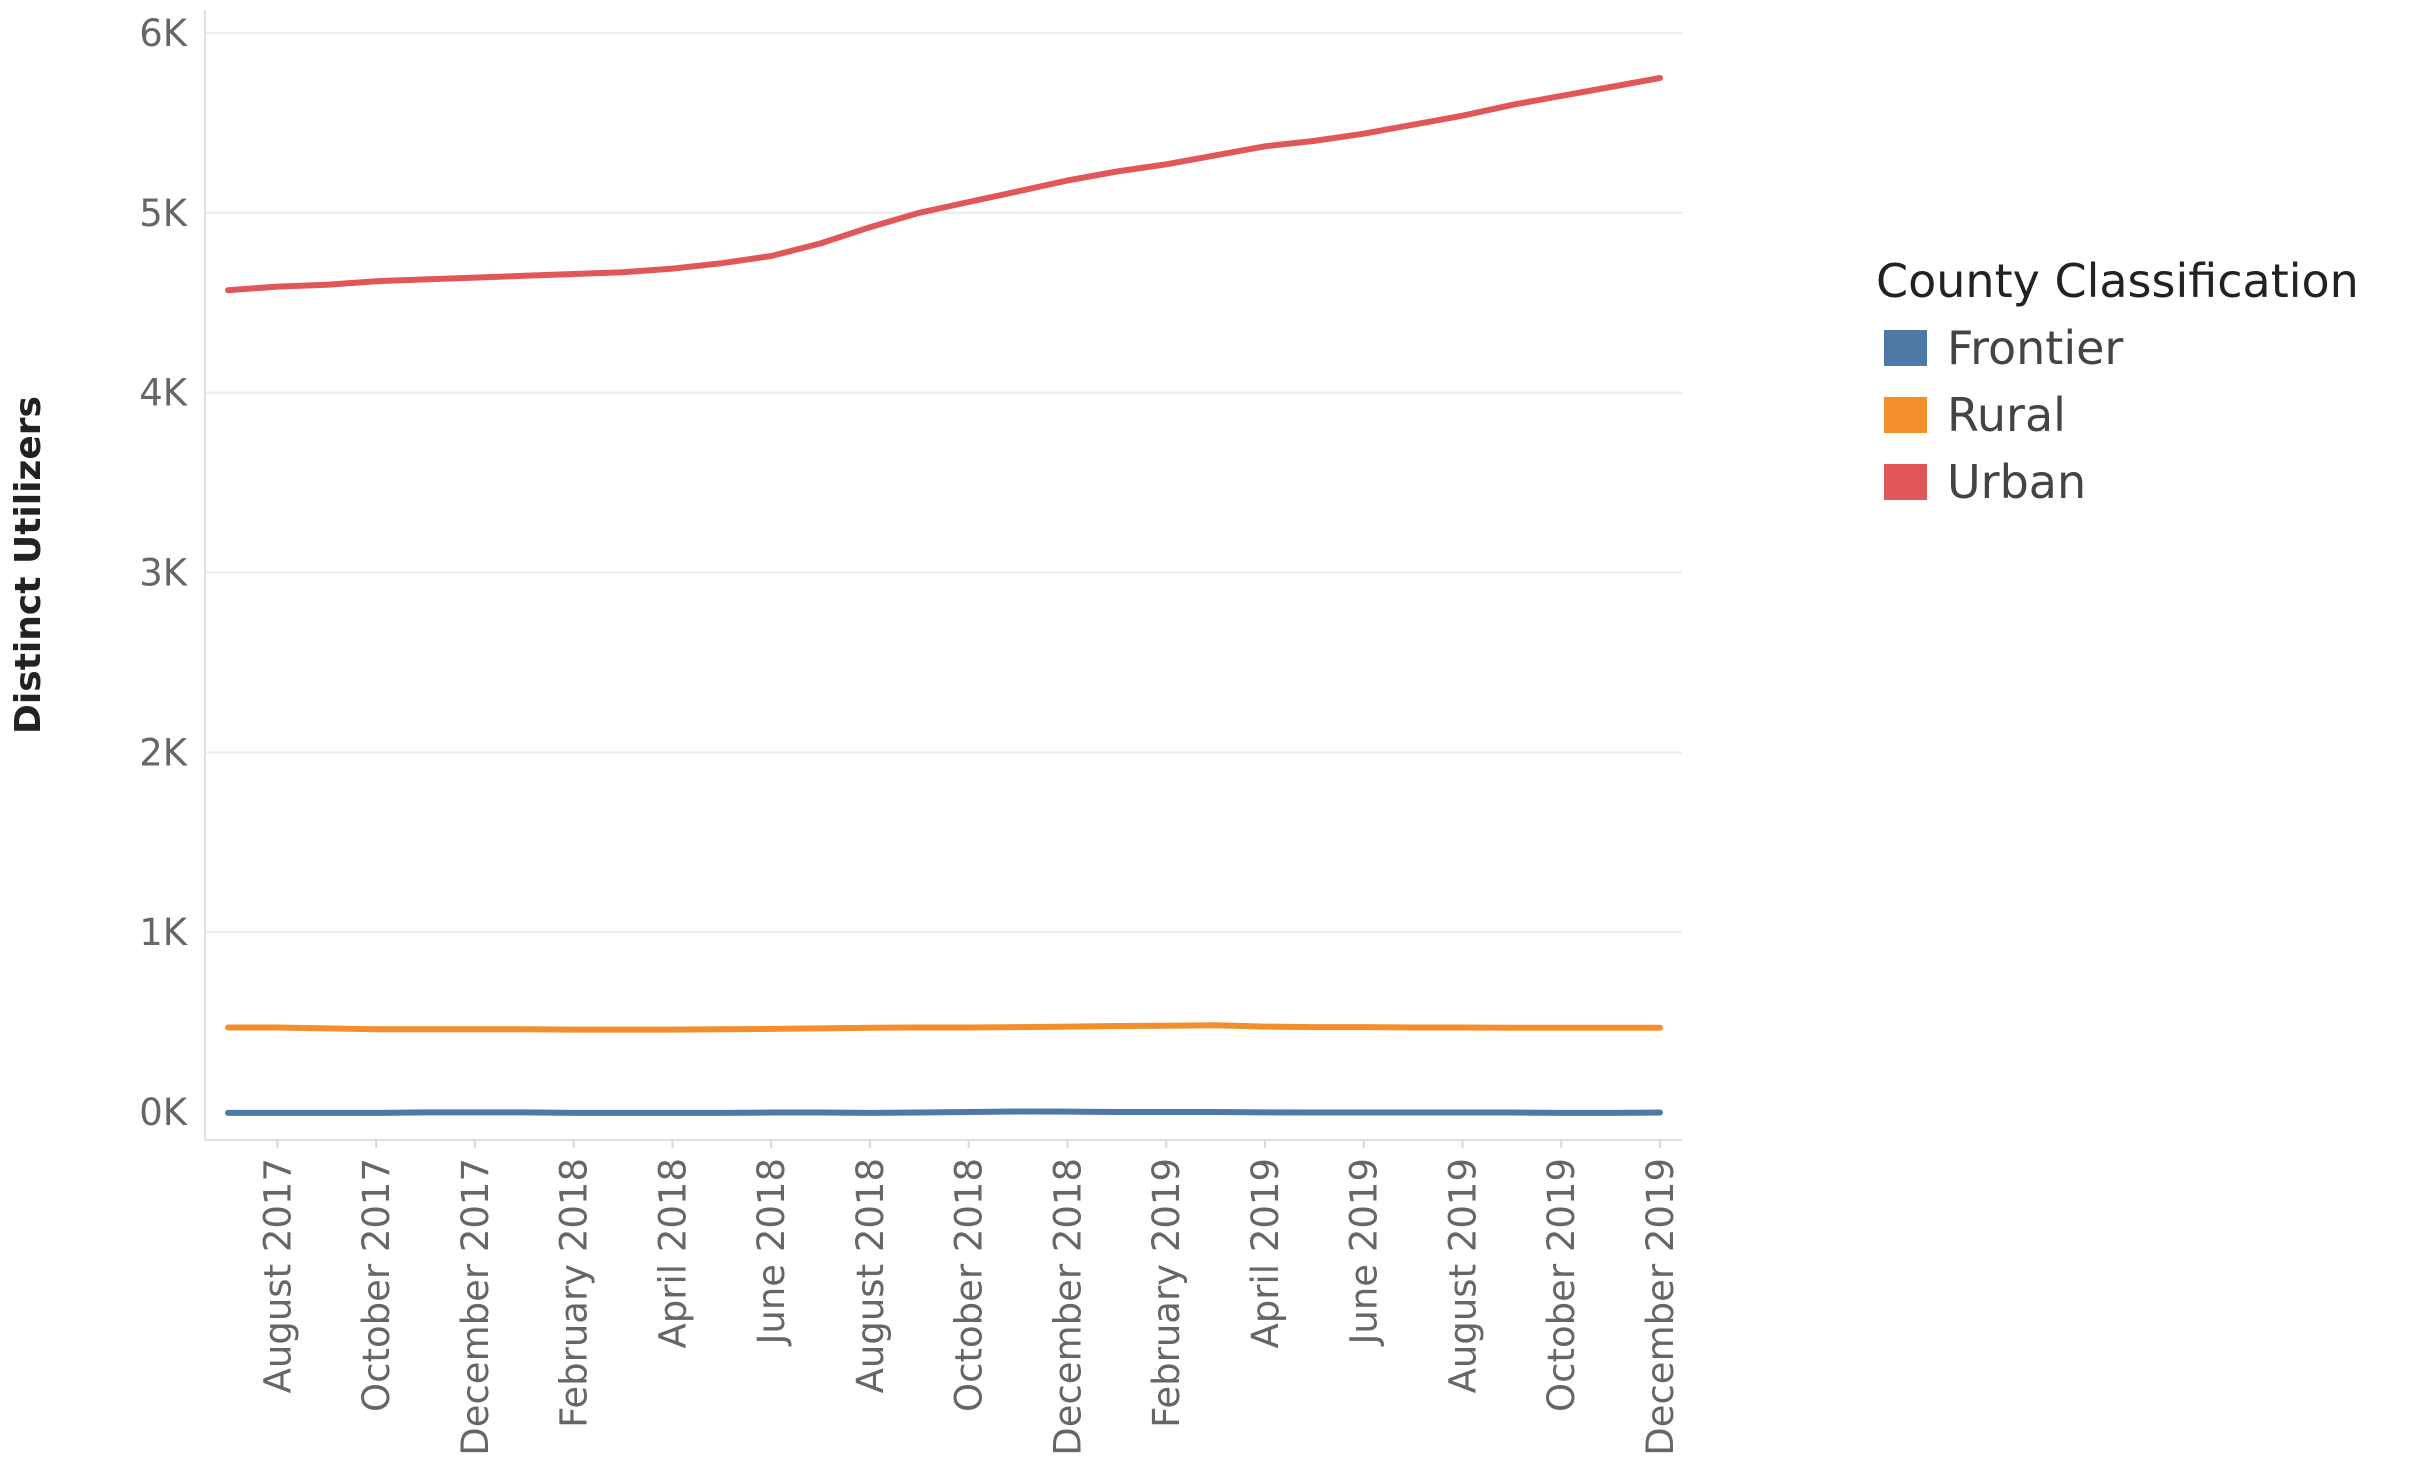 This screenshot has width=2415, height=1470. I want to click on x-tick-label: June 2018, so click(771, 1252).